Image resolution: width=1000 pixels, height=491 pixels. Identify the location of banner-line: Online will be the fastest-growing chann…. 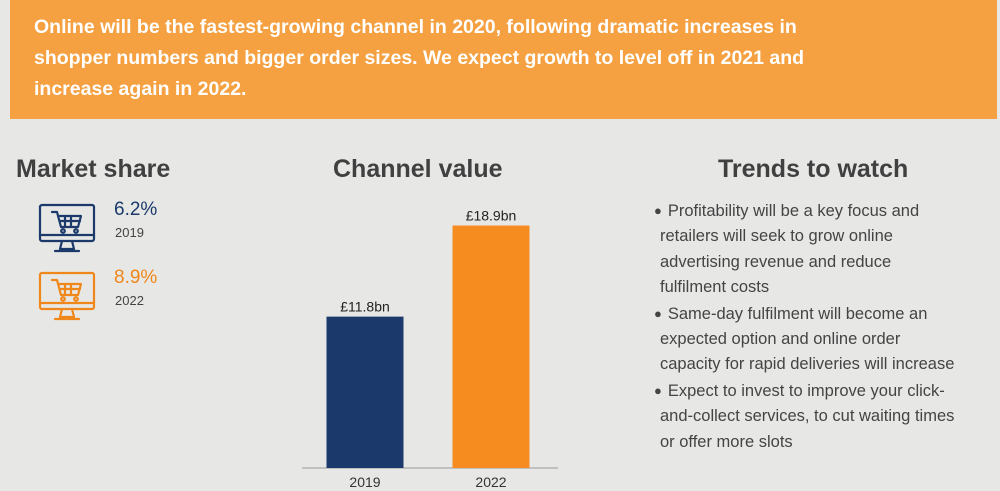
(415, 27).